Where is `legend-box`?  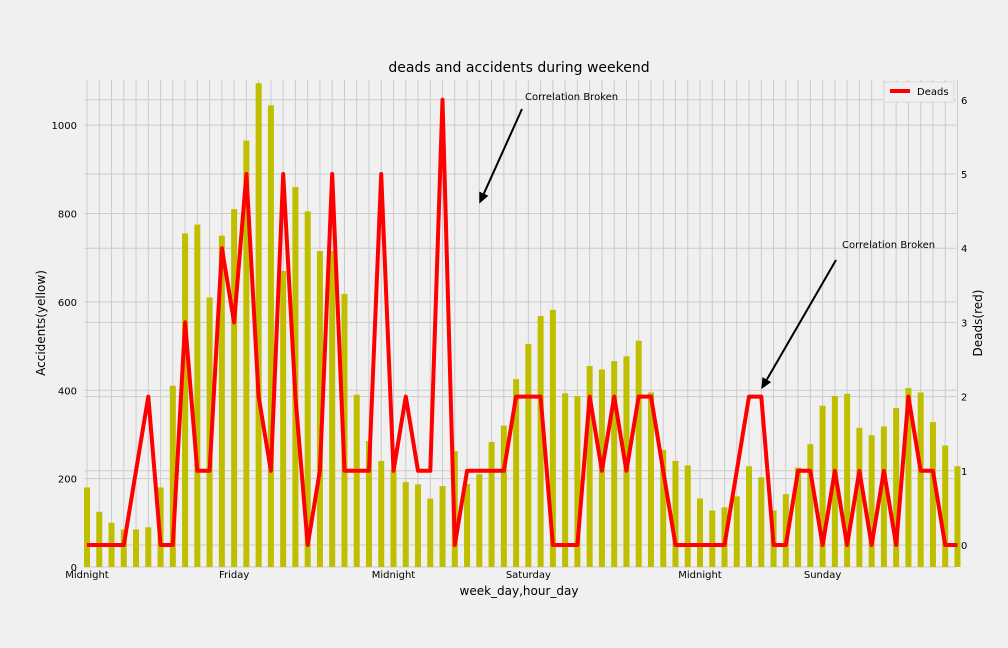
legend-box is located at coordinates (919, 92).